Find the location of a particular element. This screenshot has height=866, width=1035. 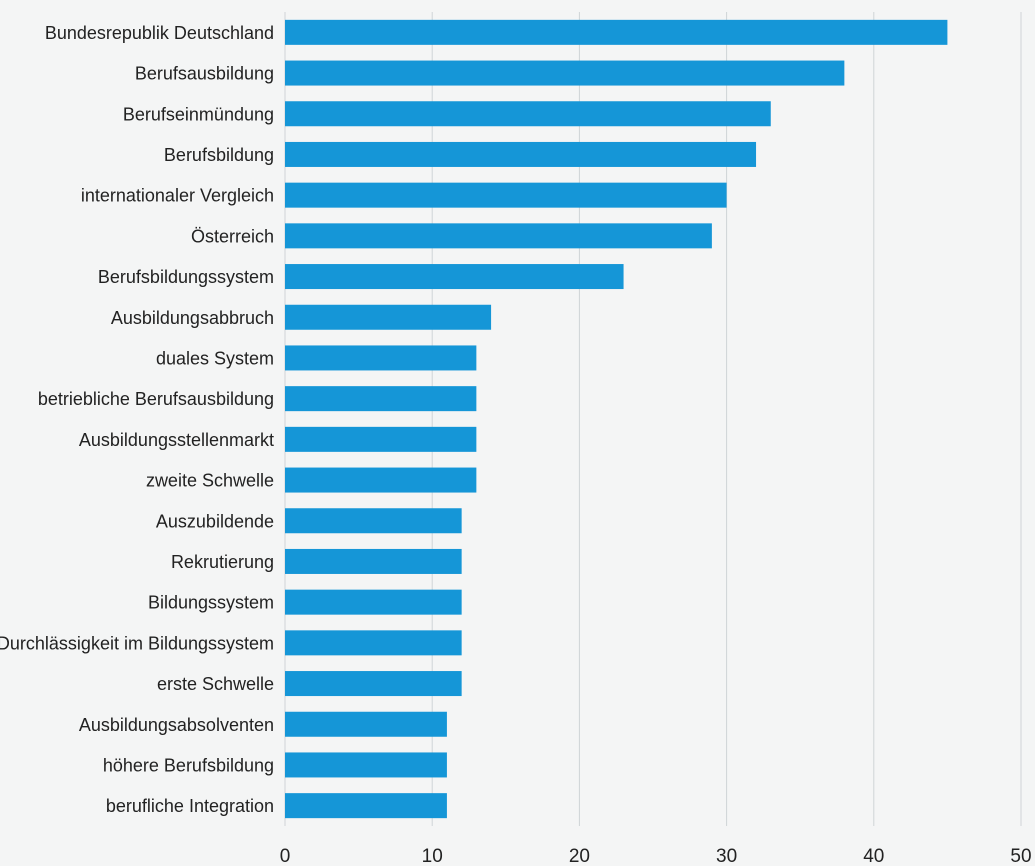

x-tick-label: 10 is located at coordinates (432, 856).